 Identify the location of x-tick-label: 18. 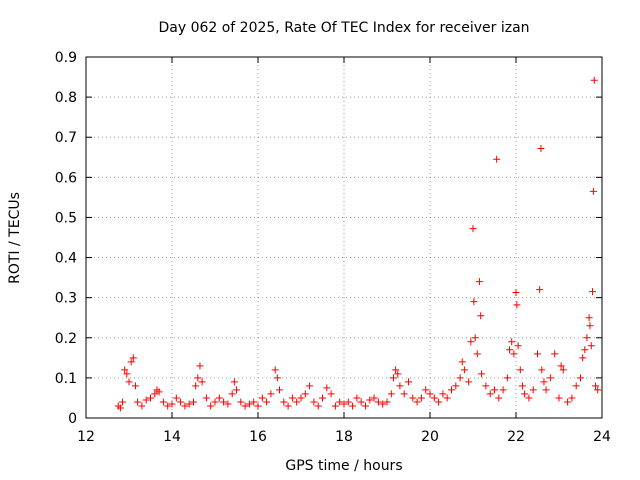
(344, 437).